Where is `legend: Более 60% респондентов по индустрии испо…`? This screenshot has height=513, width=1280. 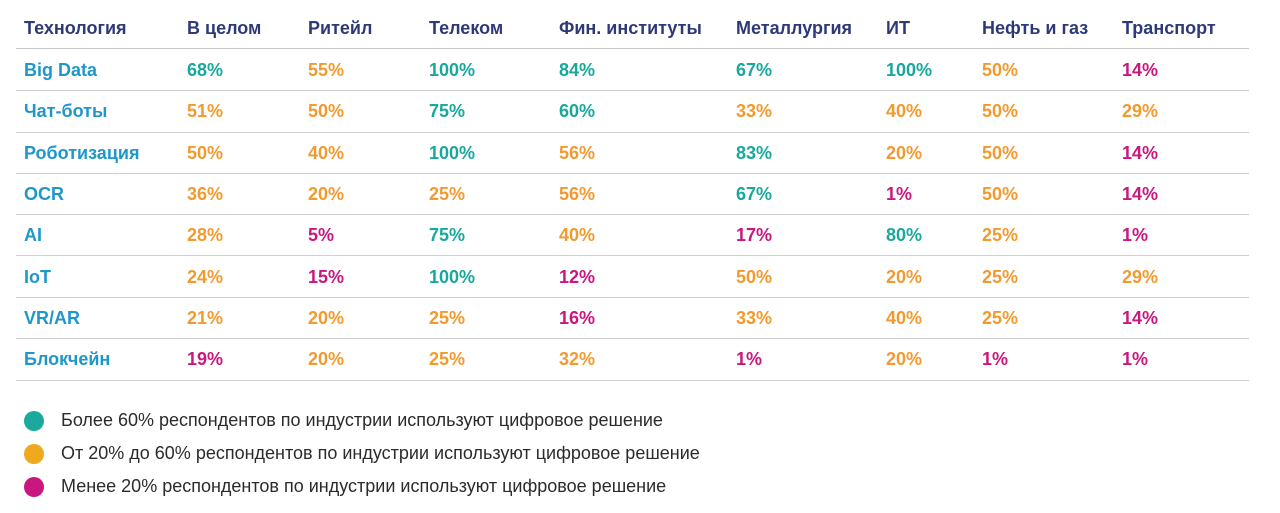
legend: Более 60% респондентов по индустрии испо… is located at coordinates (362, 453).